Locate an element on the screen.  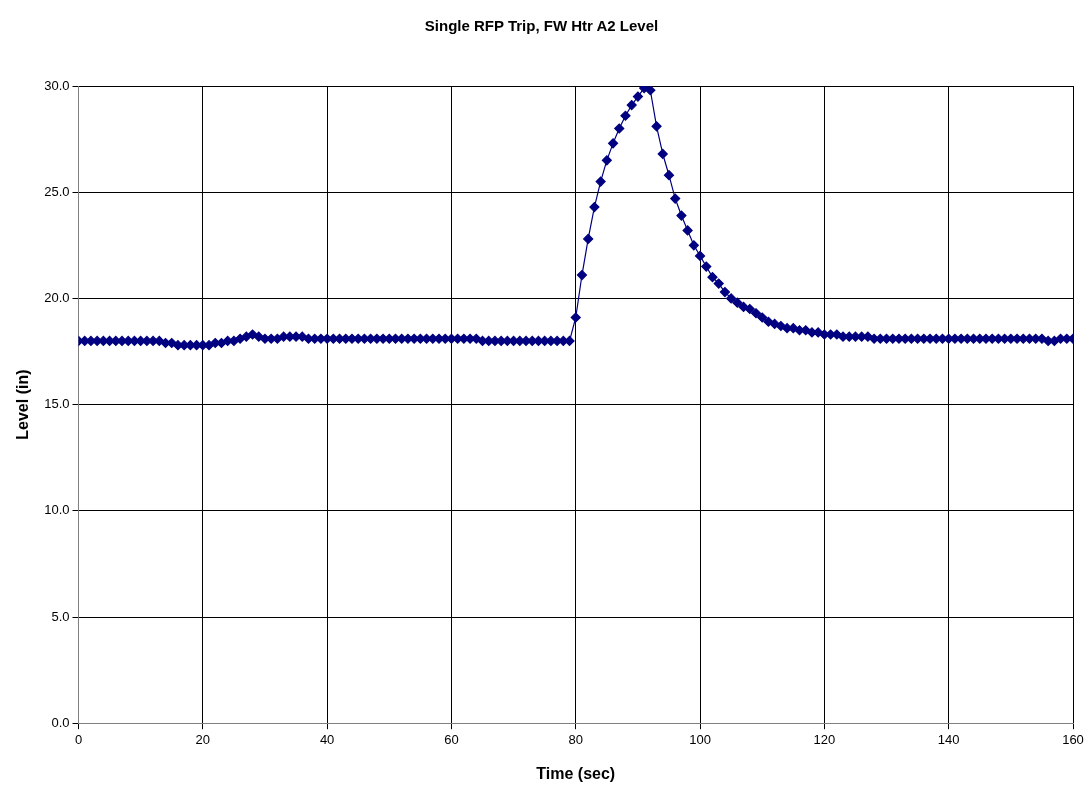
y-tick-label: 10.0 is located at coordinates (57, 510).